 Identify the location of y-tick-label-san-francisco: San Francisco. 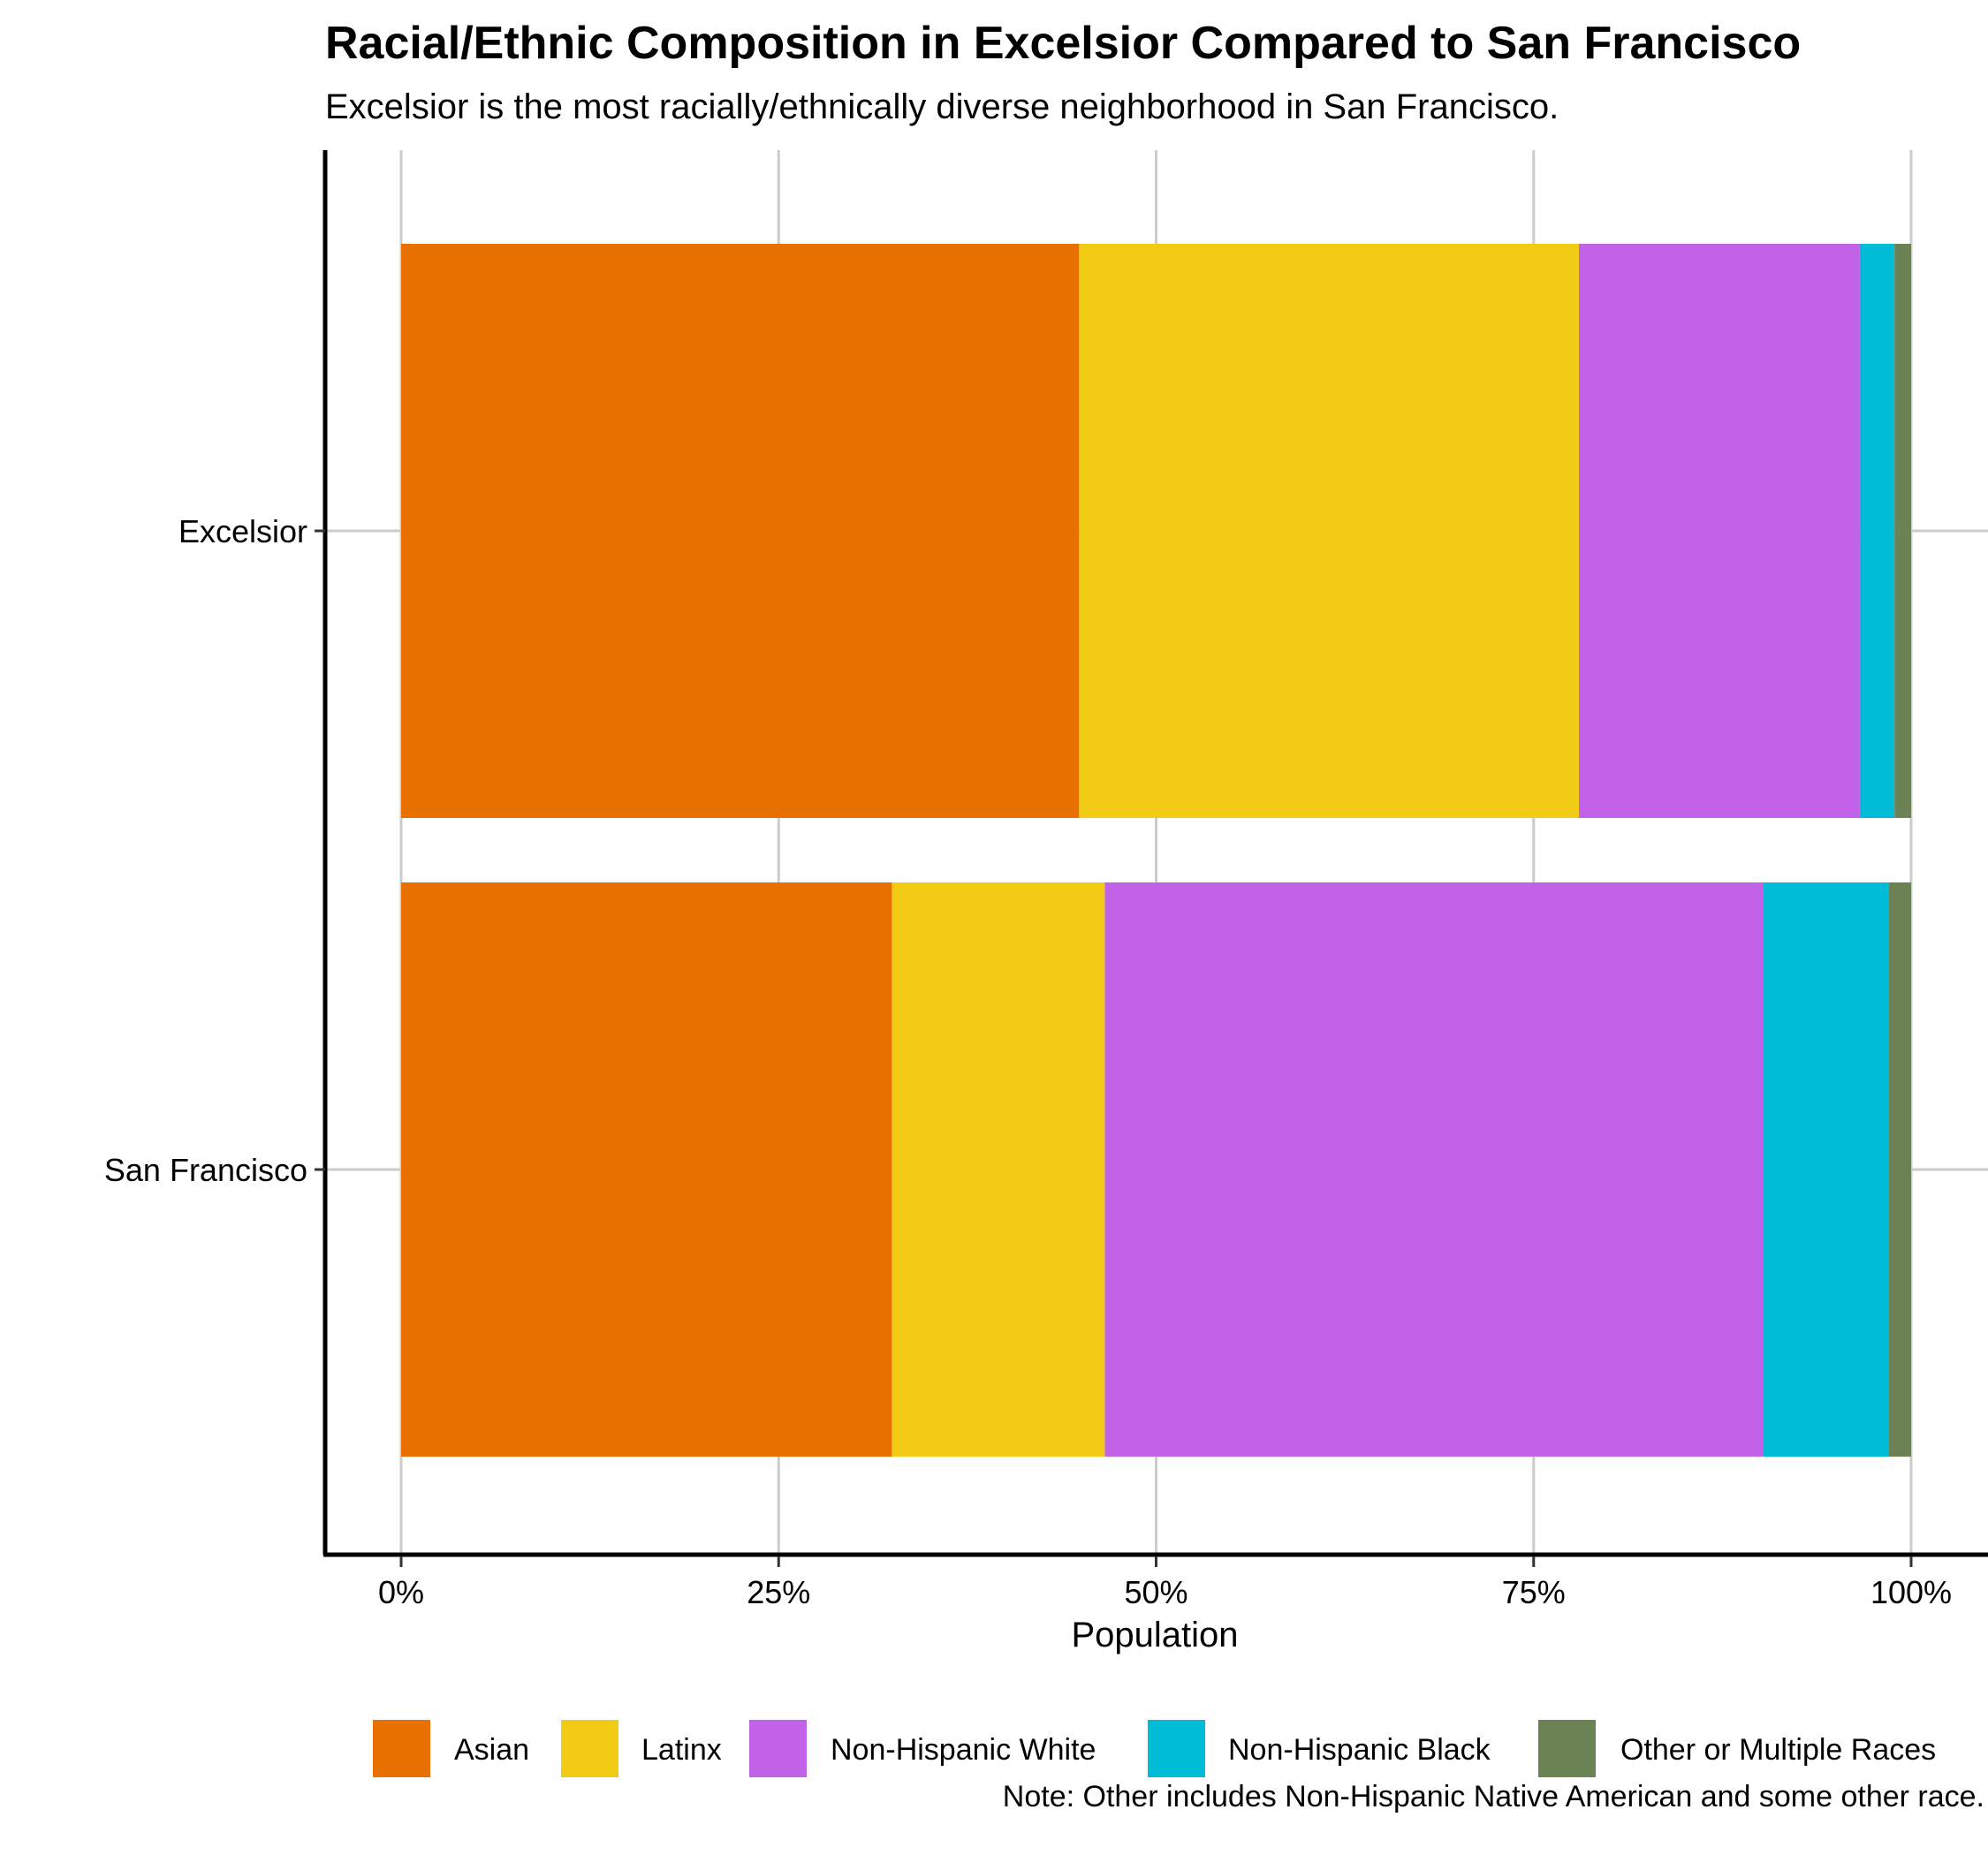
(205, 1170).